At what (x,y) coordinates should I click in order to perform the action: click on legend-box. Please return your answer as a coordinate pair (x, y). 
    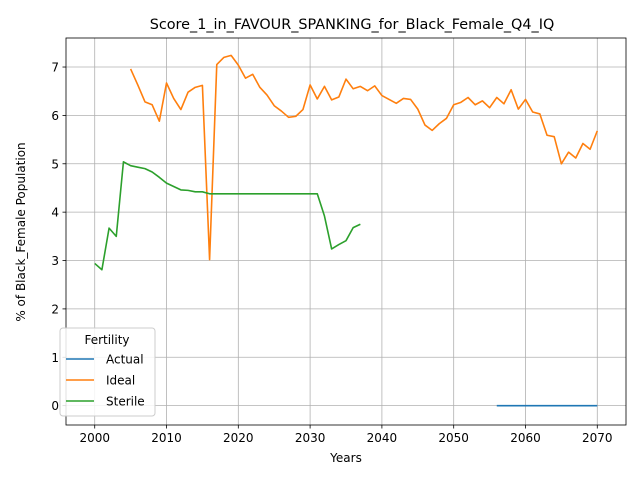
    Looking at the image, I should click on (107, 372).